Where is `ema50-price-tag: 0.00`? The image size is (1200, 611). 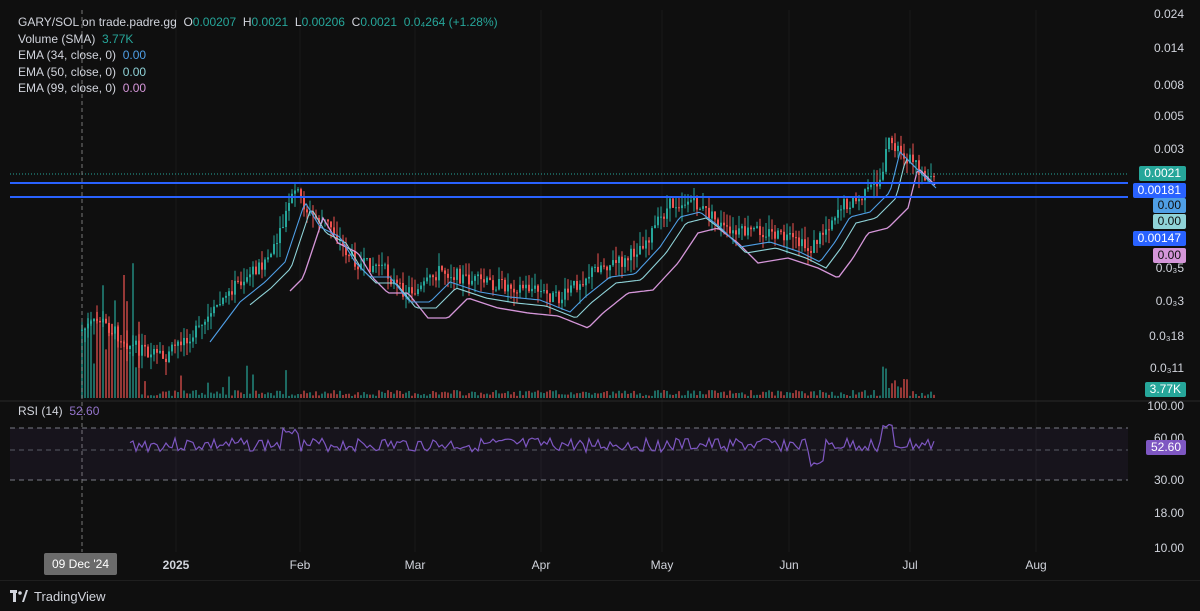
ema50-price-tag: 0.00 is located at coordinates (1169, 221).